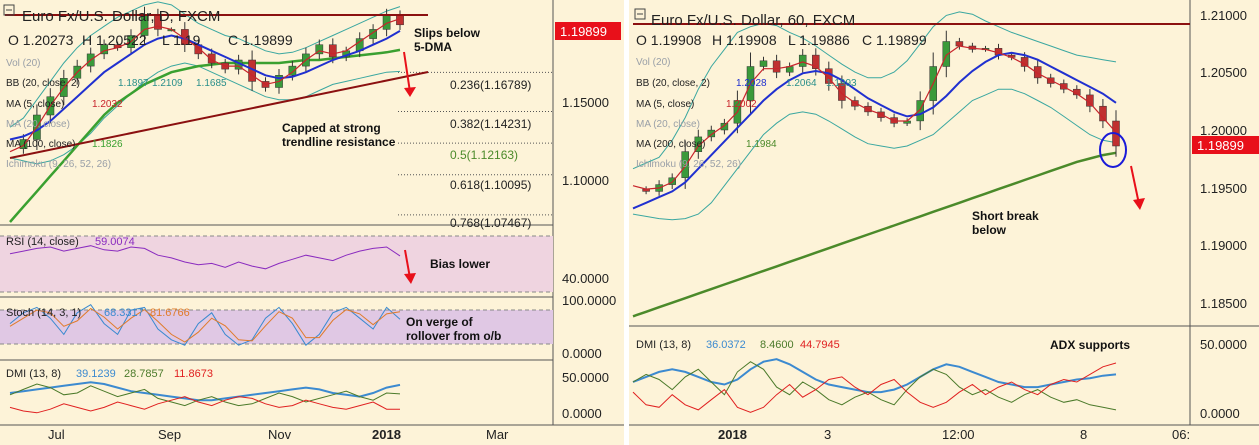 This screenshot has width=1259, height=445. Describe the element at coordinates (582, 353) in the screenshot. I see `left-stoch-axis-bottom: 0.0000` at that location.